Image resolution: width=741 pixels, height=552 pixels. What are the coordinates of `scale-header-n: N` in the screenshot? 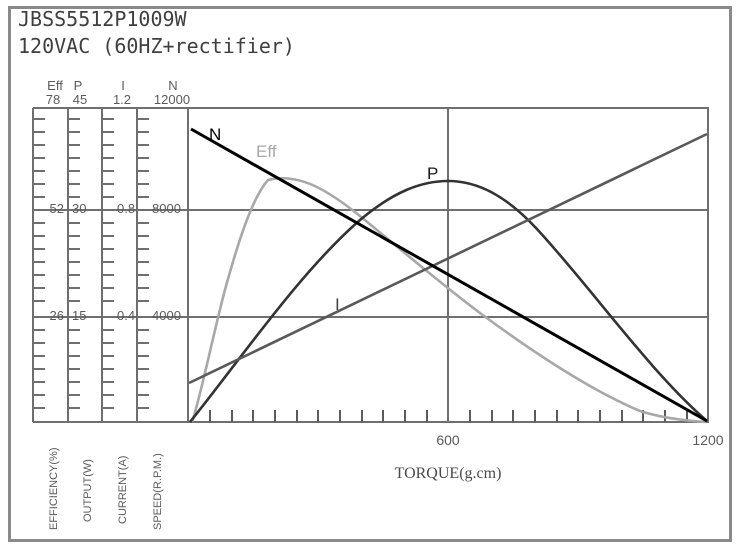 It's located at (172, 85).